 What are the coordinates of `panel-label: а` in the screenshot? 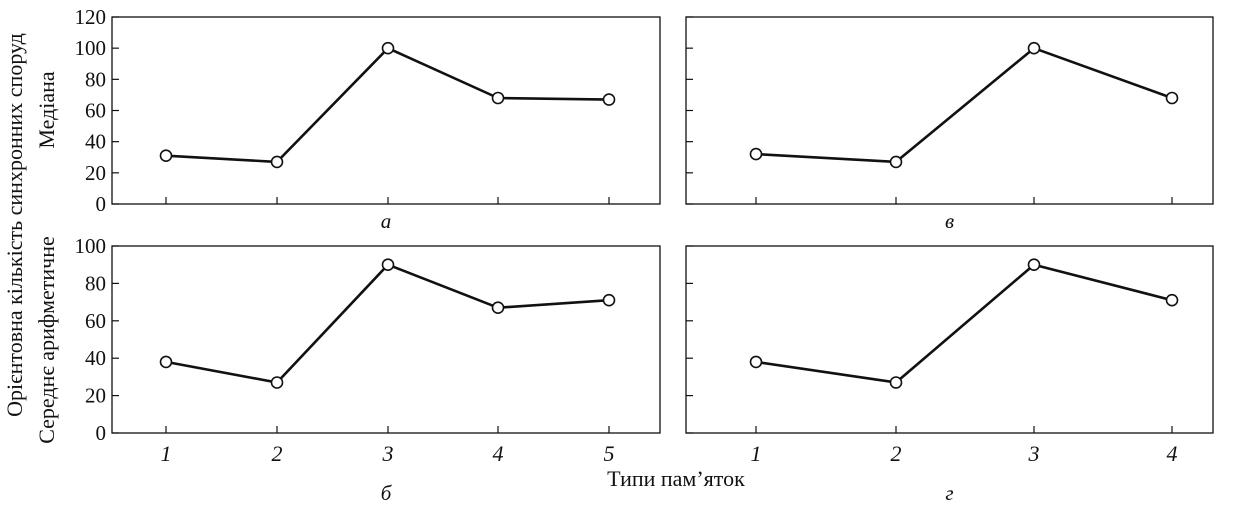 It's located at (386, 221).